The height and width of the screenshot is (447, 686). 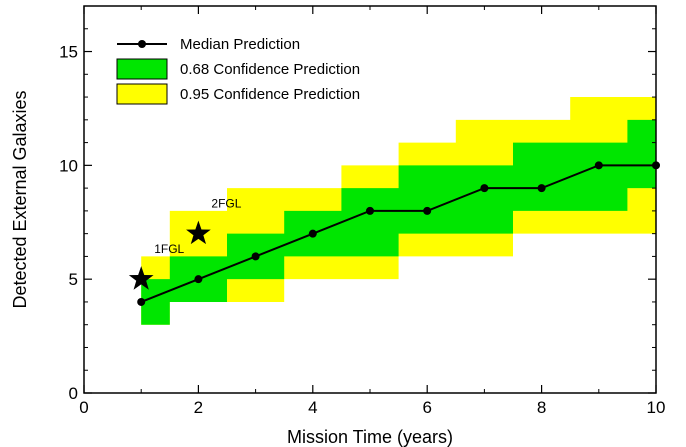 I want to click on legend-label-68: 0.68 Confidence Prediction, so click(x=270, y=69).